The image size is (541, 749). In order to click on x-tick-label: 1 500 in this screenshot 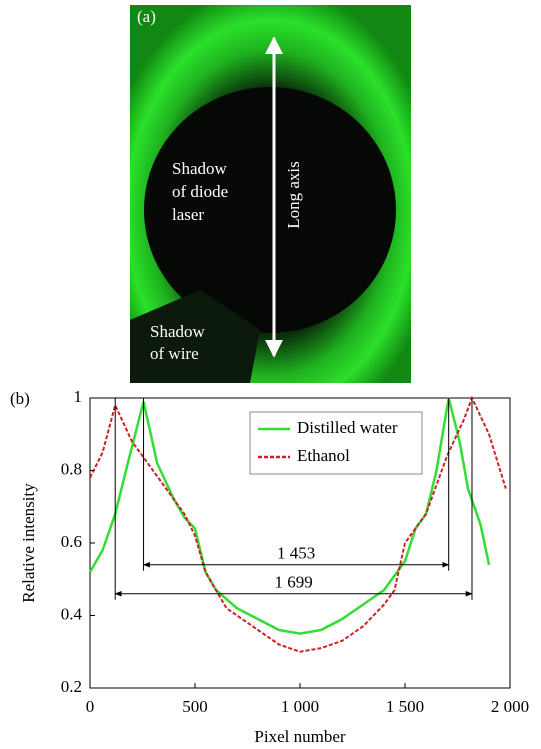, I will do `click(405, 706)`.